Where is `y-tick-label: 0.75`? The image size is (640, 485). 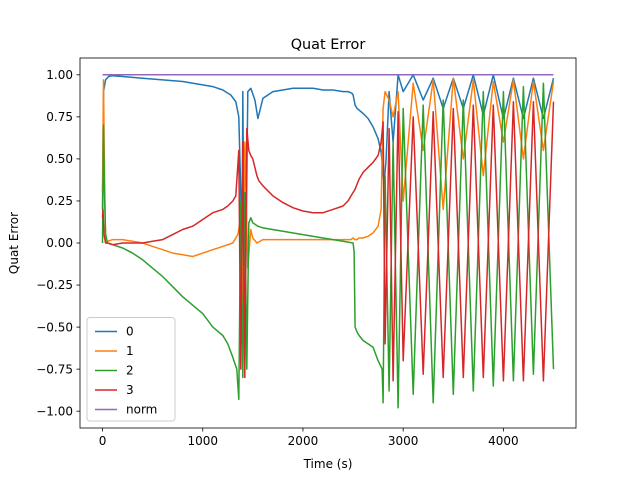 y-tick-label: 0.75 is located at coordinates (59, 117).